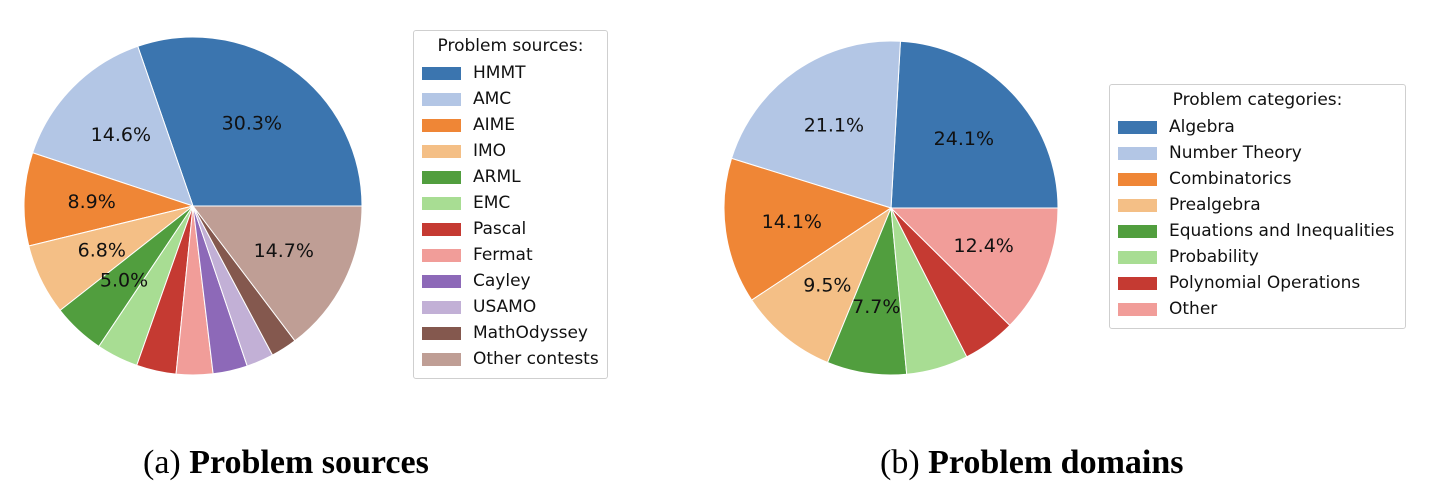 This screenshot has height=500, width=1430. Describe the element at coordinates (536, 359) in the screenshot. I see `legend-label: Other contests` at that location.